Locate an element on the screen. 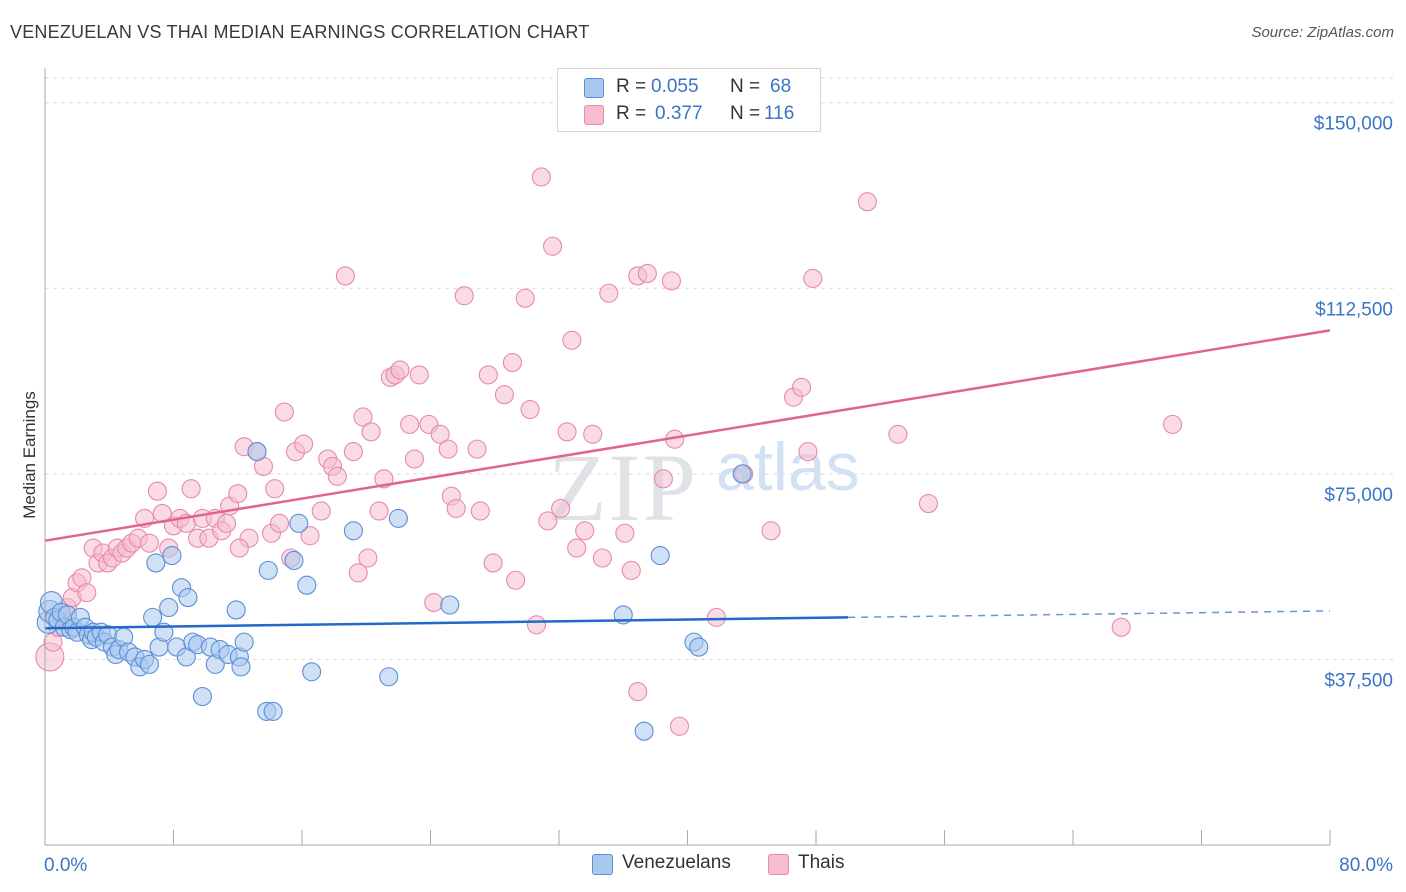 This screenshot has width=1406, height=892. x-tick-label-max: 80.0% is located at coordinates (1366, 865).